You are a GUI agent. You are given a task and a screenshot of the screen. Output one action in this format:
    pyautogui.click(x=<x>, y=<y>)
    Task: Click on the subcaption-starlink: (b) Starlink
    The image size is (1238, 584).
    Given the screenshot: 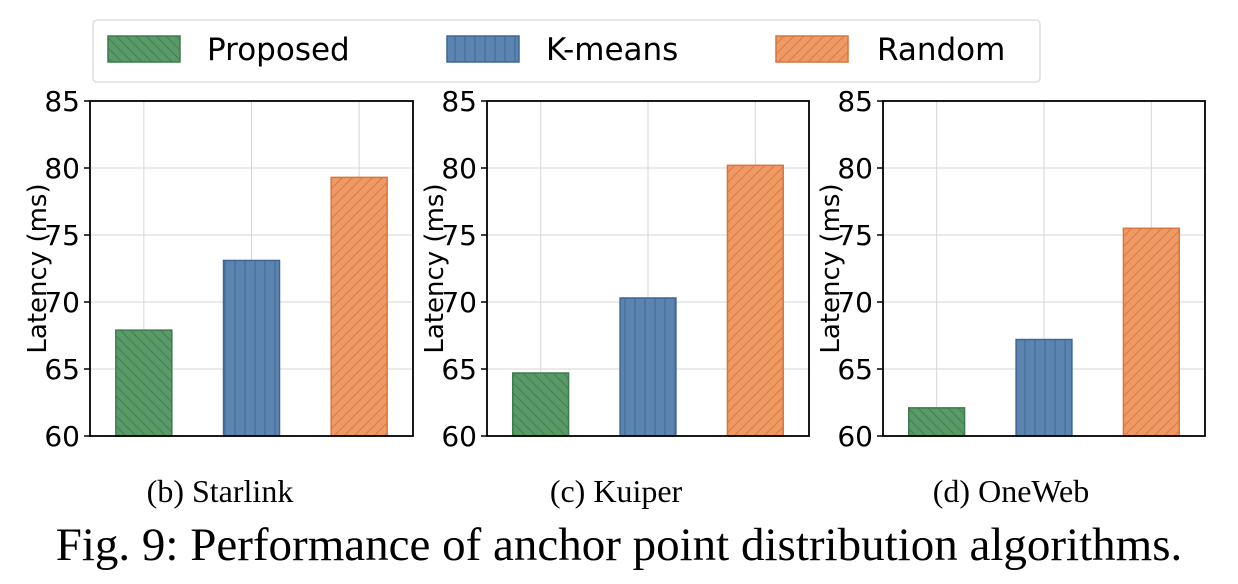 What is the action you would take?
    pyautogui.click(x=220, y=491)
    